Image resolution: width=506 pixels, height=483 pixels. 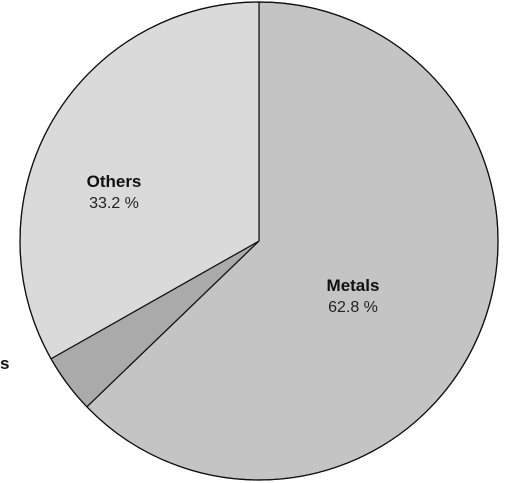 What do you see at coordinates (353, 285) in the screenshot?
I see `slice-name-metals: Metals` at bounding box center [353, 285].